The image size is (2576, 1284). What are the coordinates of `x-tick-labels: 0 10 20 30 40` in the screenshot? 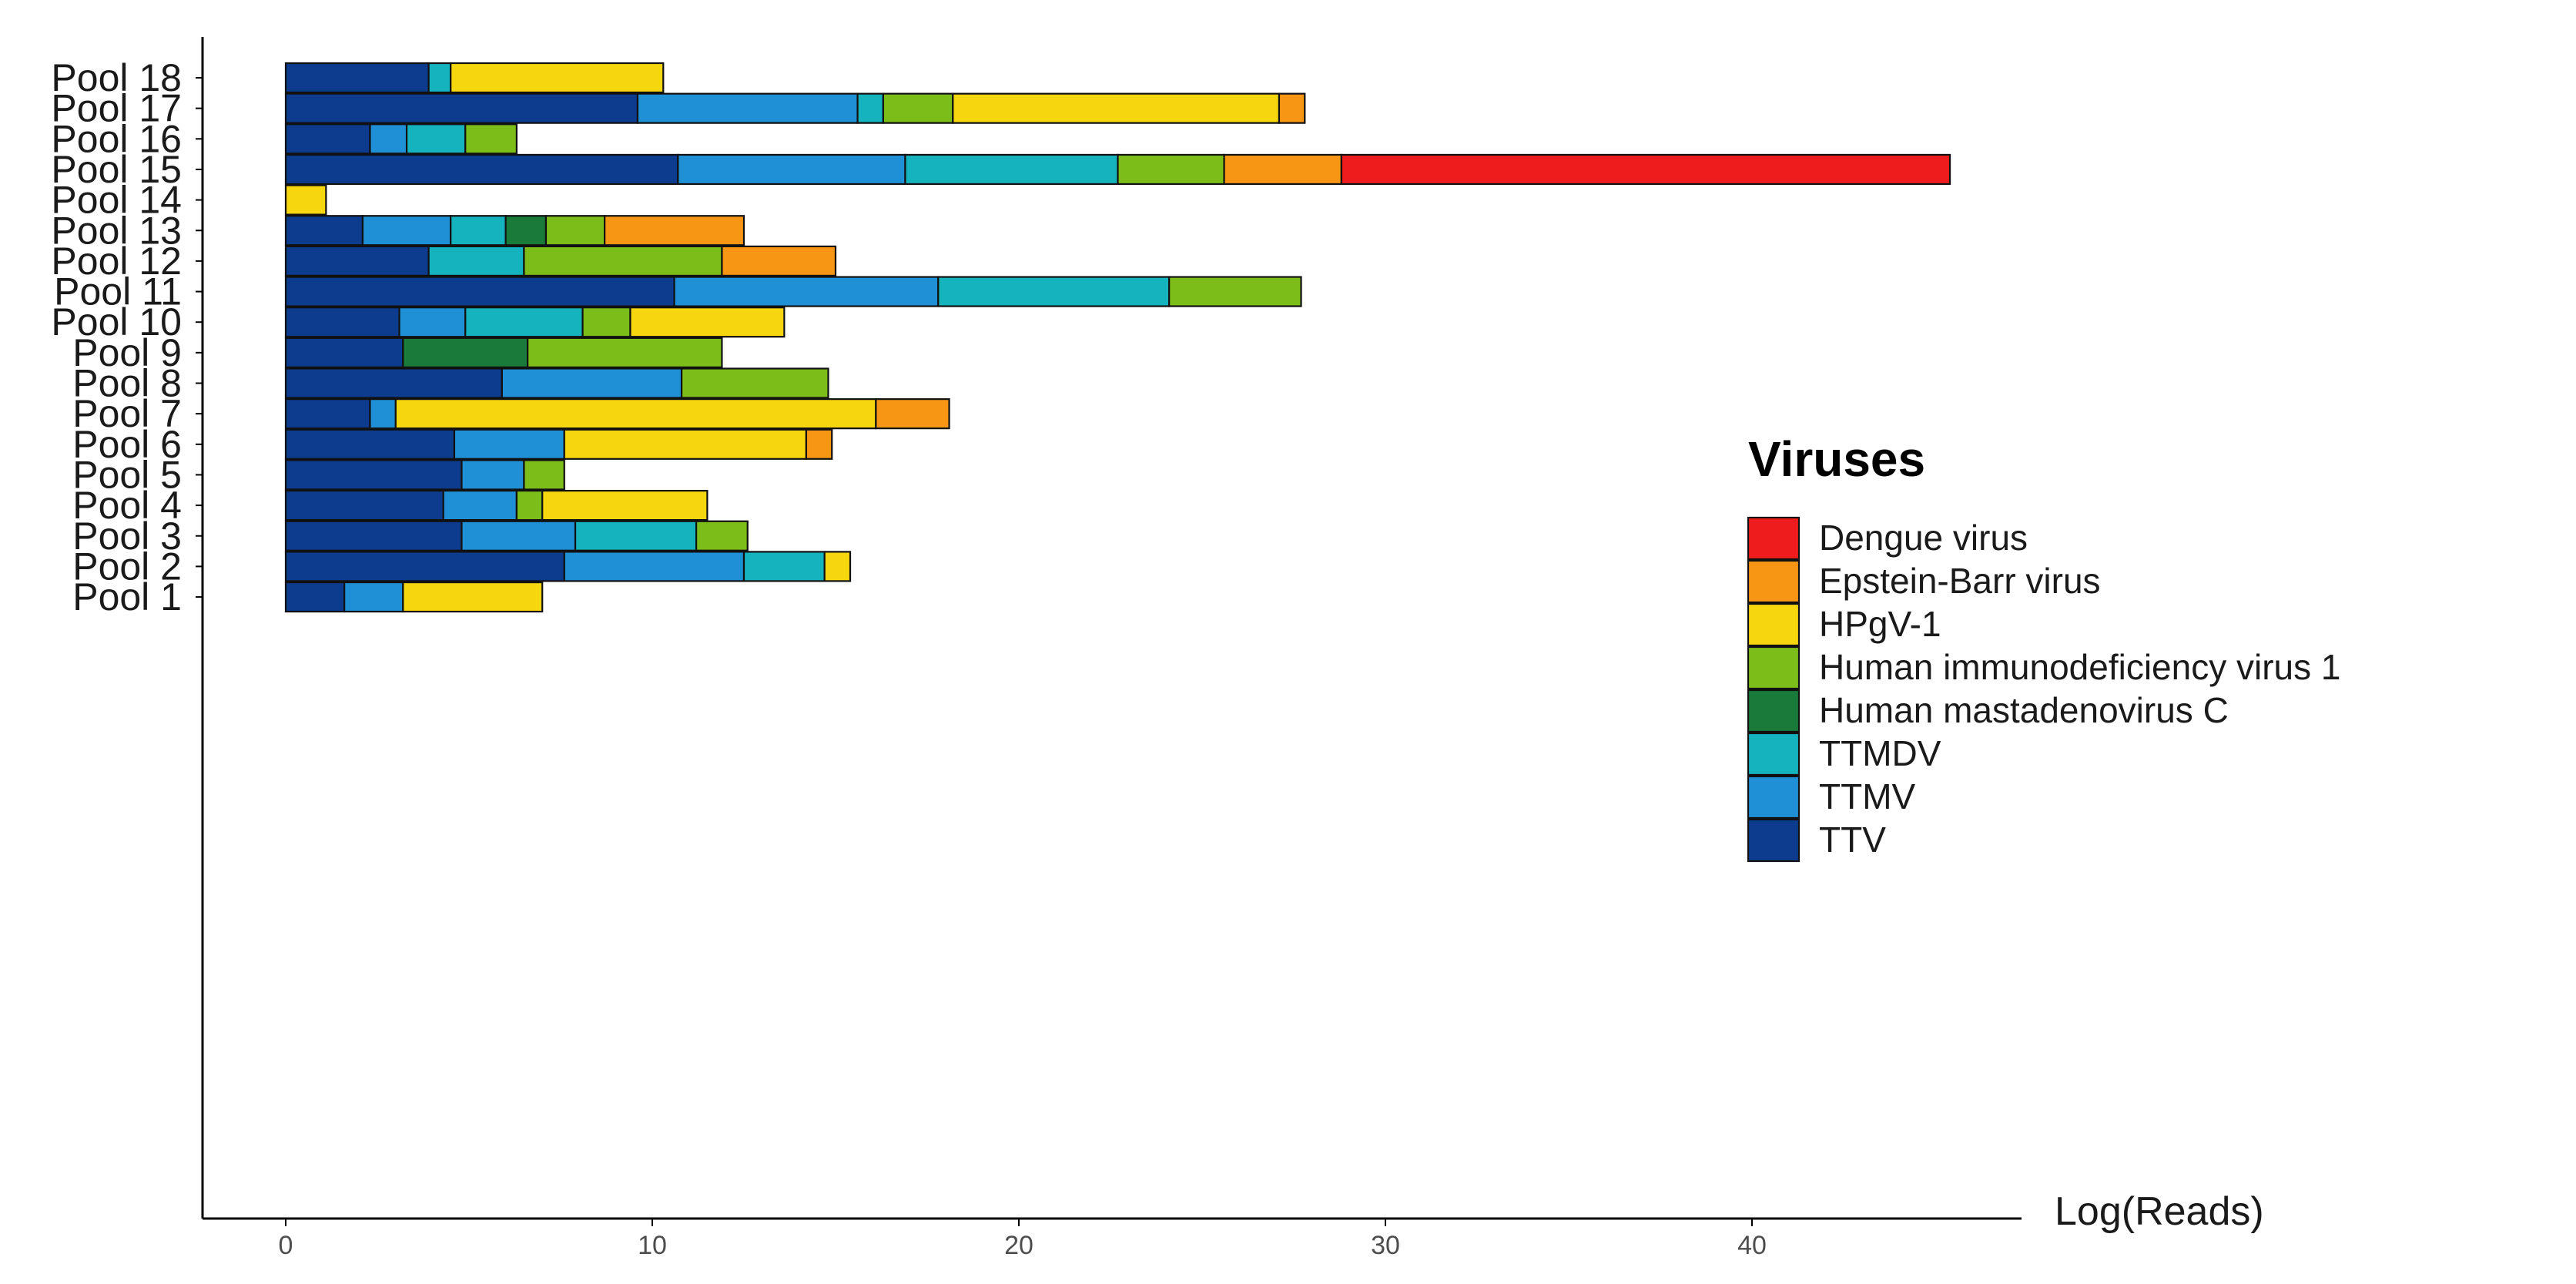 It's located at (1023, 1239).